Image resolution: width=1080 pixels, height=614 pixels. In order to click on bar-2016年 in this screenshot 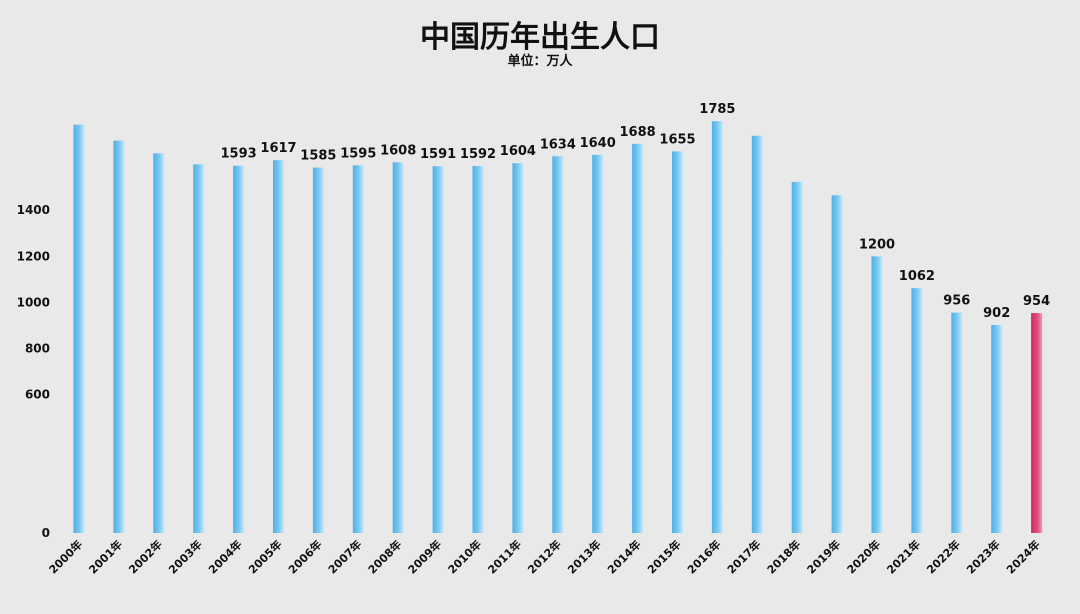, I will do `click(717, 327)`.